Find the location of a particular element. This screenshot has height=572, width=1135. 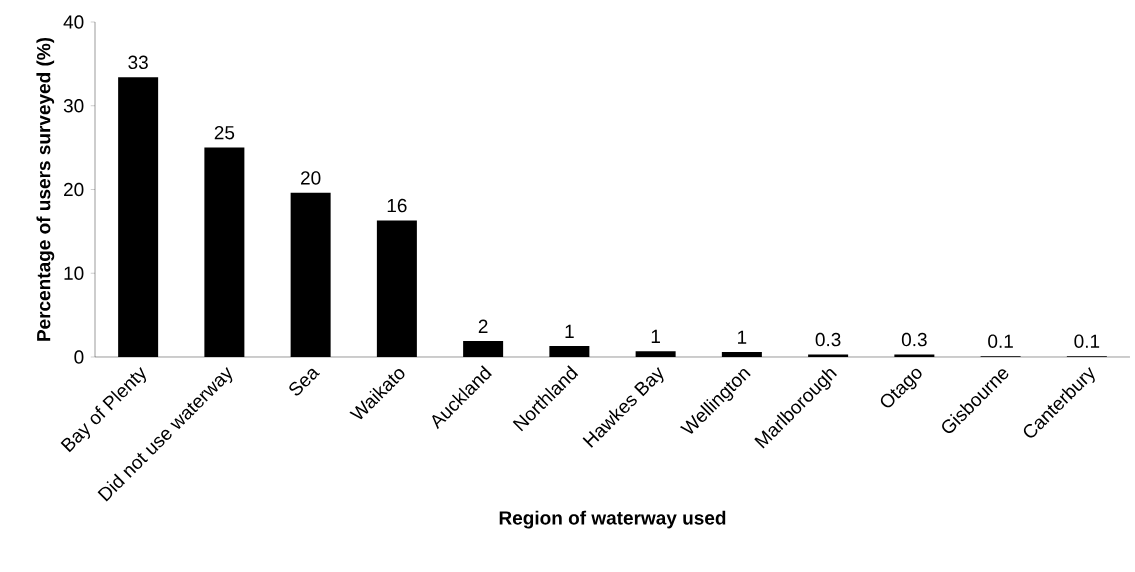

data-label: 20 is located at coordinates (311, 178).